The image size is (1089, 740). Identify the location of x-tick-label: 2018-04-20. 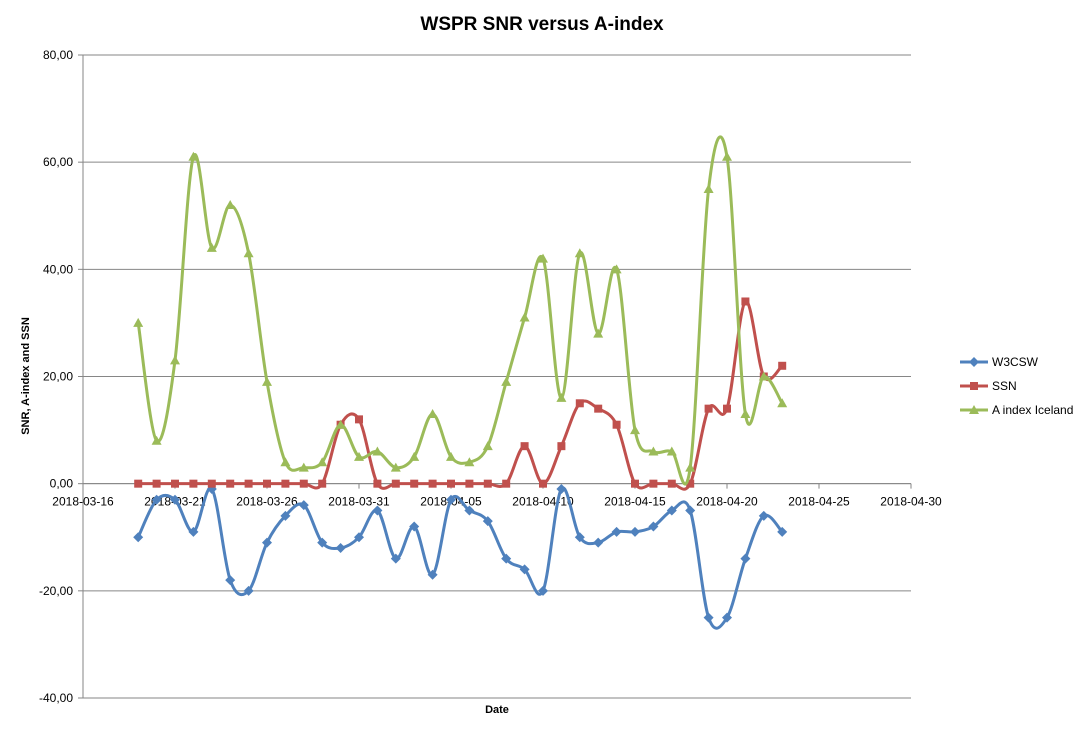
(727, 502).